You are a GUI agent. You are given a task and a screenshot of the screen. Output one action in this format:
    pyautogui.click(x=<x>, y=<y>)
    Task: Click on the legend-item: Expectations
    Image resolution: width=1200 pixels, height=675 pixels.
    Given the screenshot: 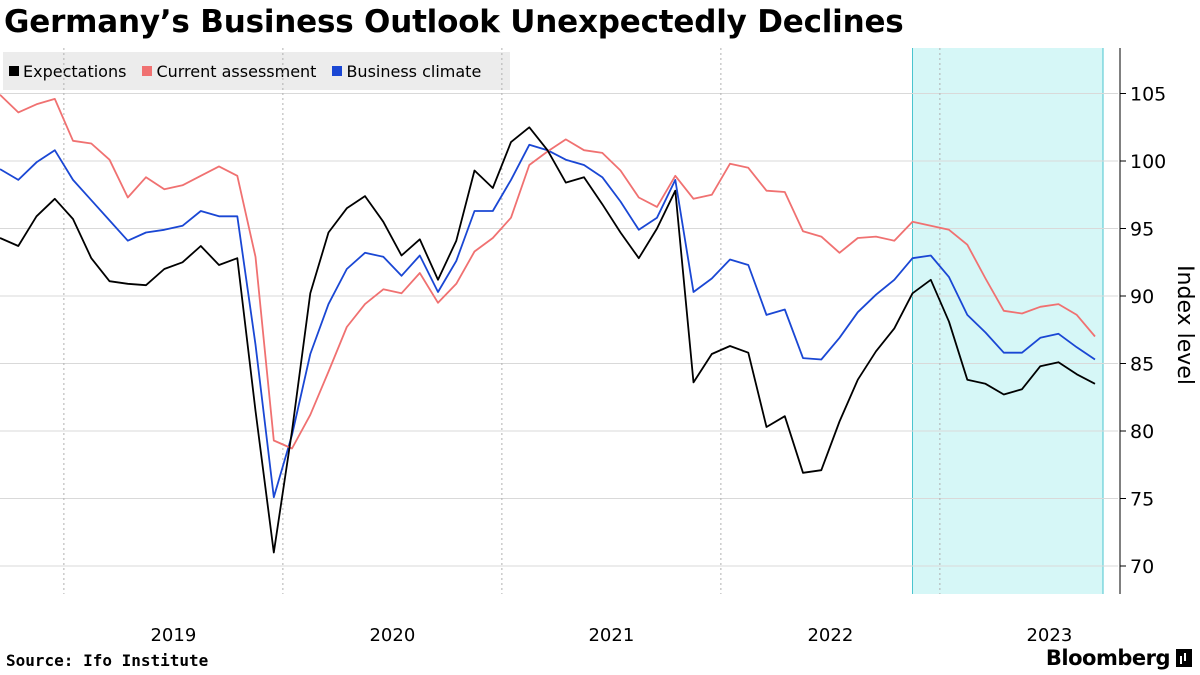 What is the action you would take?
    pyautogui.click(x=67, y=71)
    